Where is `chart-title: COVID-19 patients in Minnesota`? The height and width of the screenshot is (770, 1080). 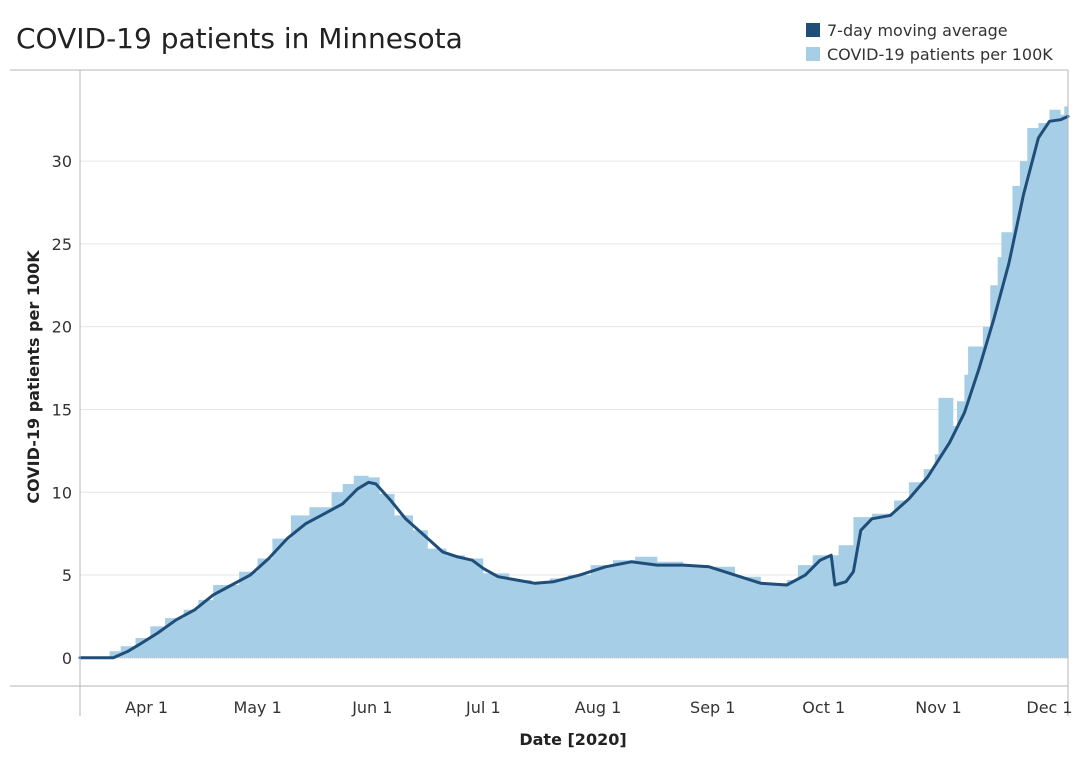
chart-title: COVID-19 patients in Minnesota is located at coordinates (239, 38).